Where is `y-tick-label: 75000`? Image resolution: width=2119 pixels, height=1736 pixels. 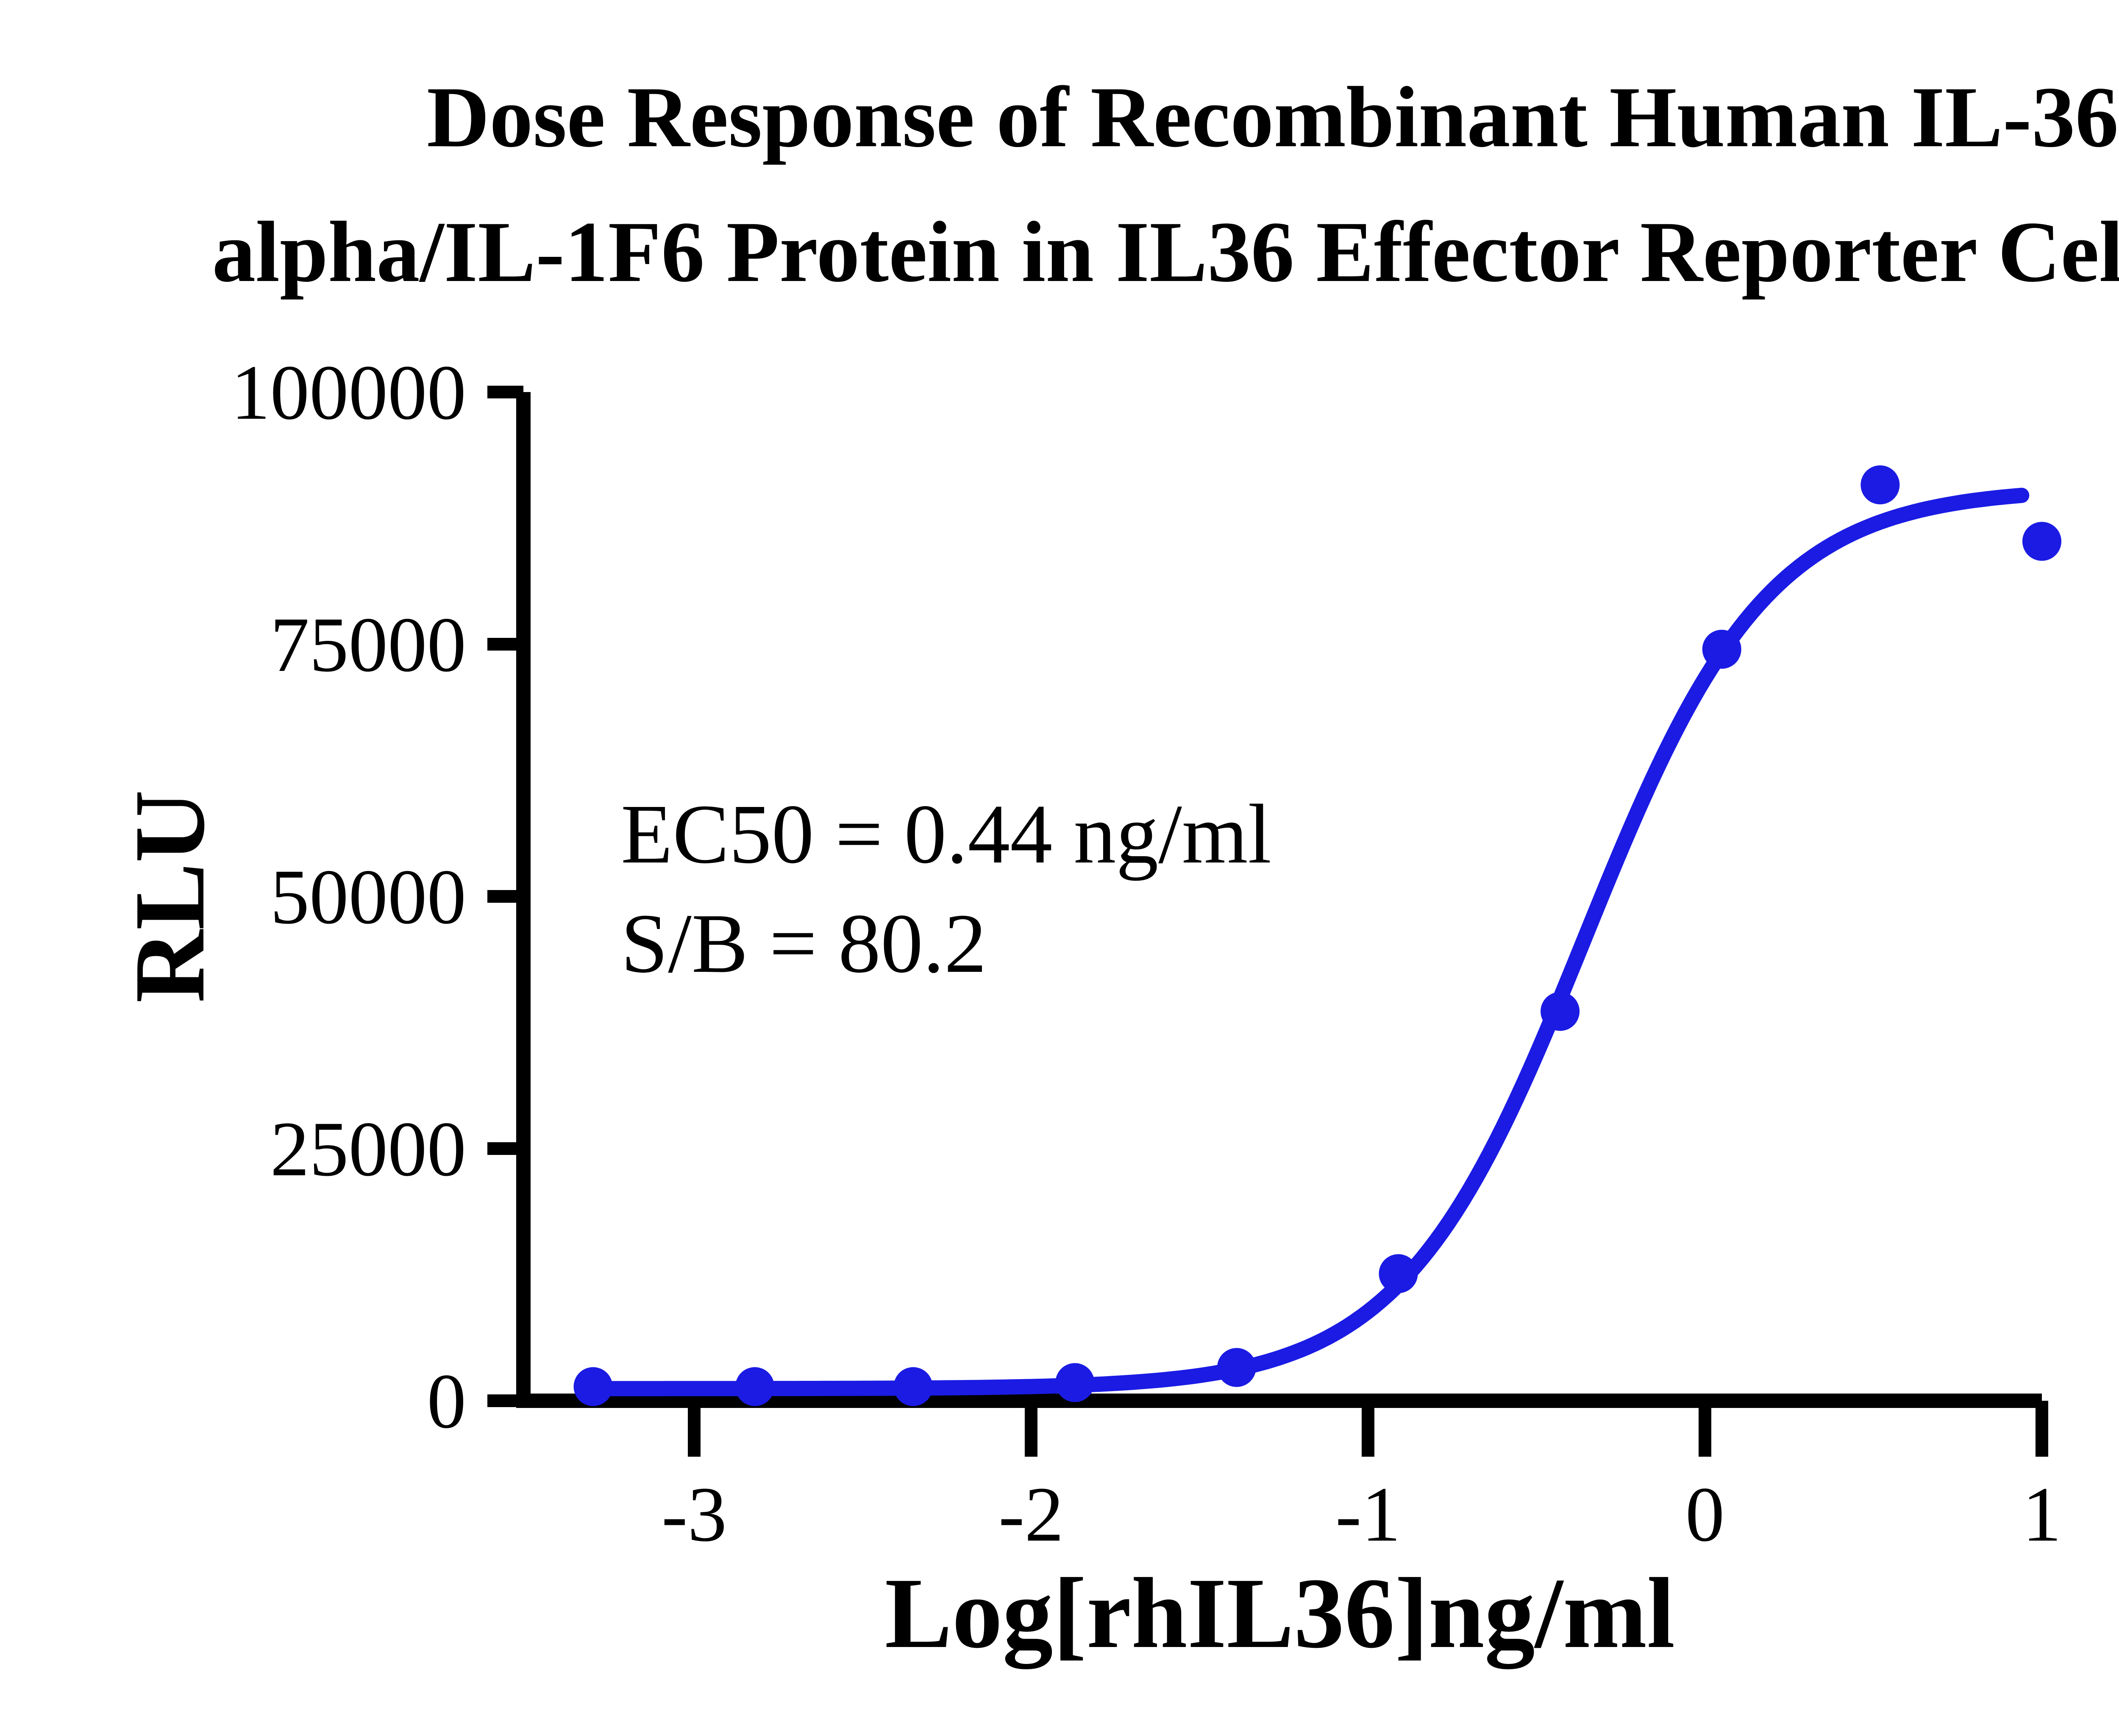
y-tick-label: 75000 is located at coordinates (369, 644).